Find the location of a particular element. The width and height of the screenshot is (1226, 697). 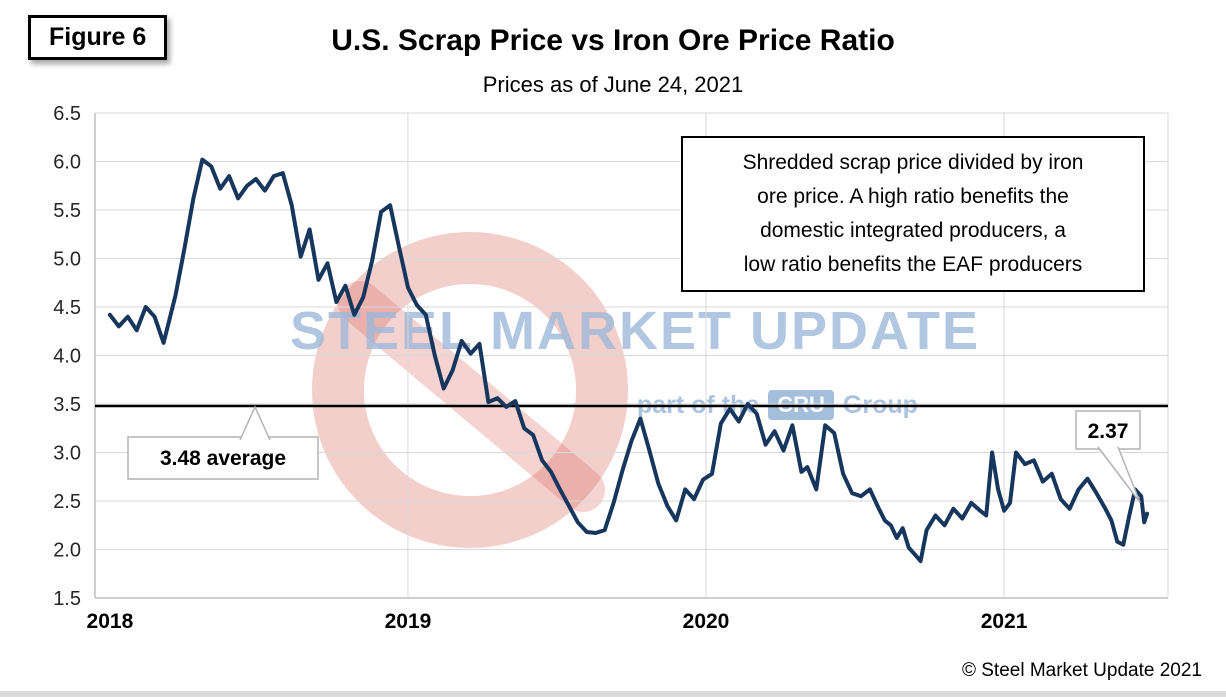

svg-text: 3.5 is located at coordinates (67, 405).